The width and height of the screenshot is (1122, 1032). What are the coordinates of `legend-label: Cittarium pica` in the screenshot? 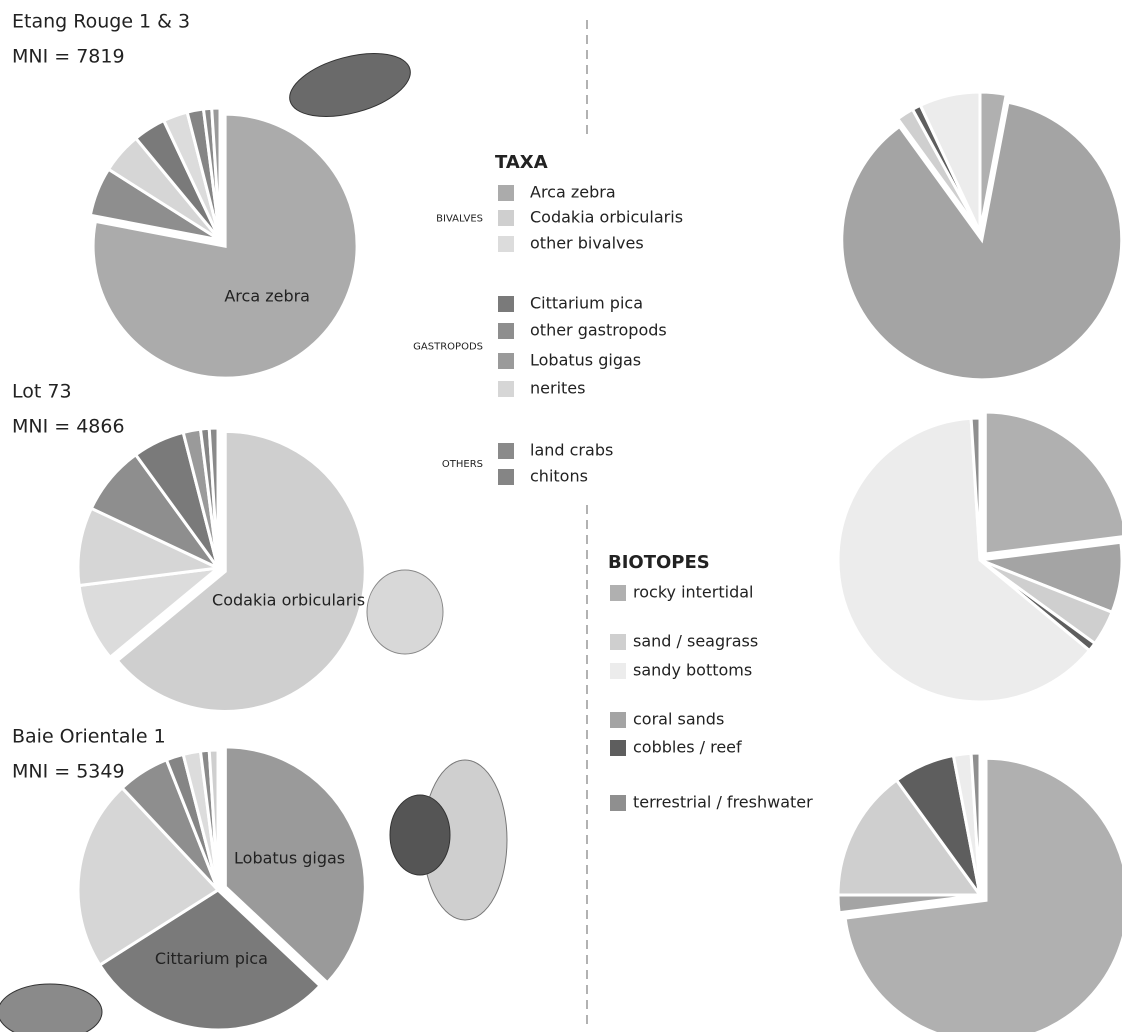 It's located at (586, 303).